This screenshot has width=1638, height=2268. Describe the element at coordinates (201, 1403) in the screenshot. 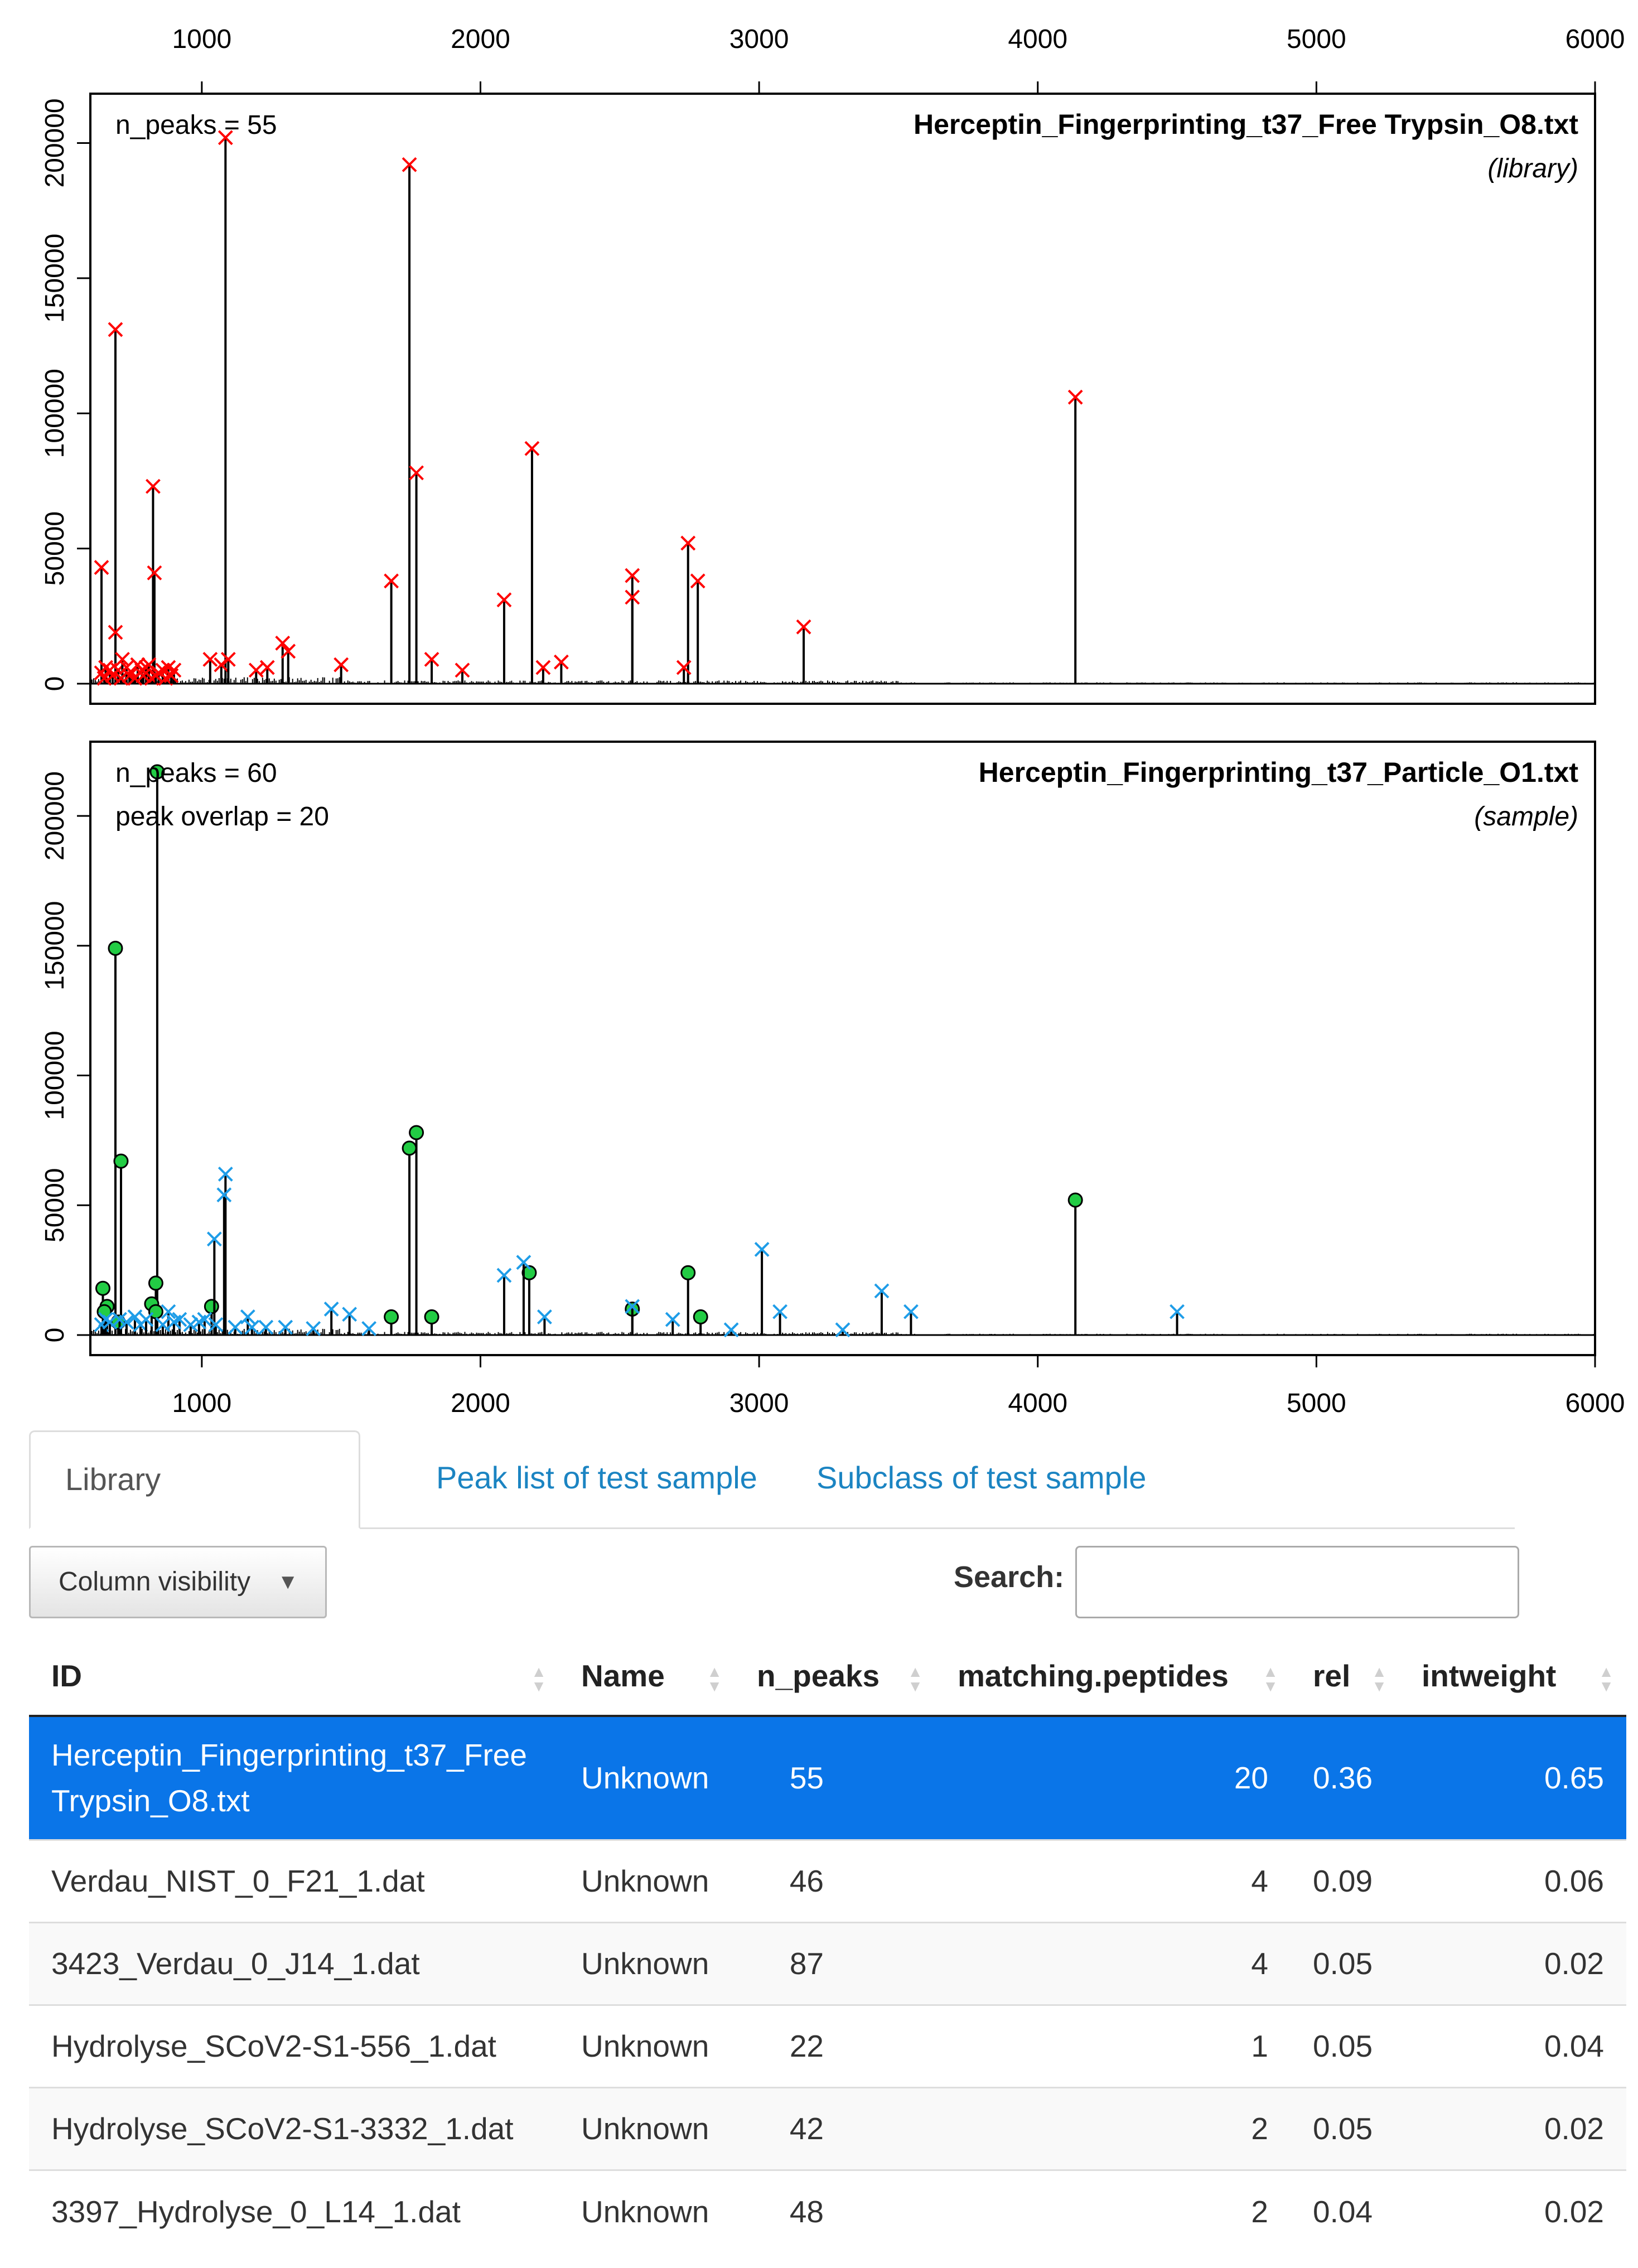

I see `x-tick-label: 1000` at that location.